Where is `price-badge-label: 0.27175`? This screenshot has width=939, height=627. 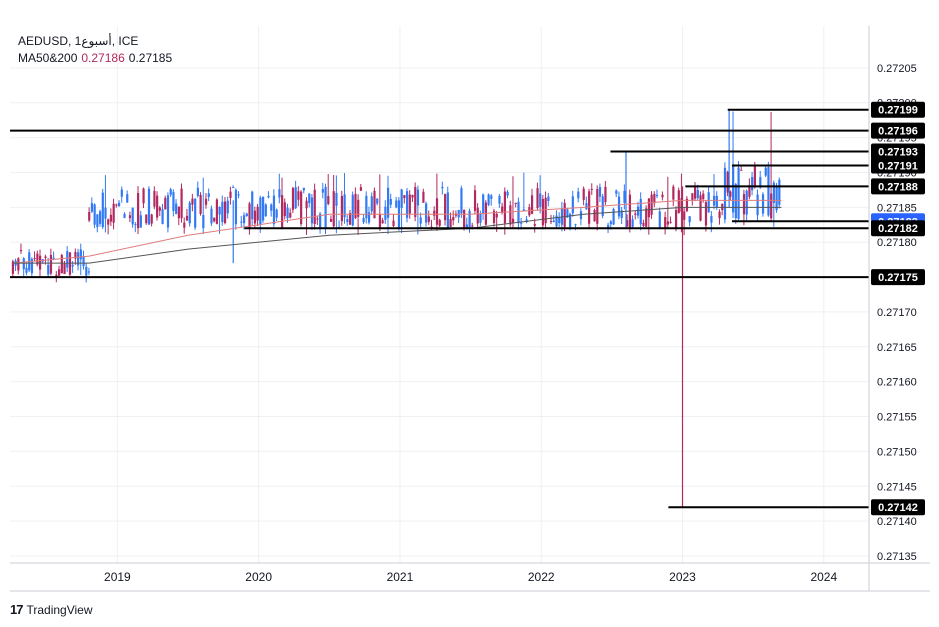 price-badge-label: 0.27175 is located at coordinates (898, 278).